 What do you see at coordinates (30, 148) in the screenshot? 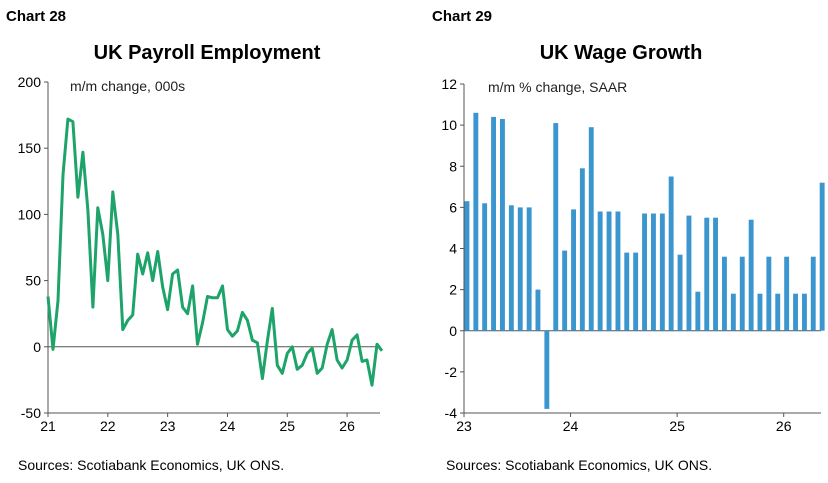
I see `y-tick-label: 150` at bounding box center [30, 148].